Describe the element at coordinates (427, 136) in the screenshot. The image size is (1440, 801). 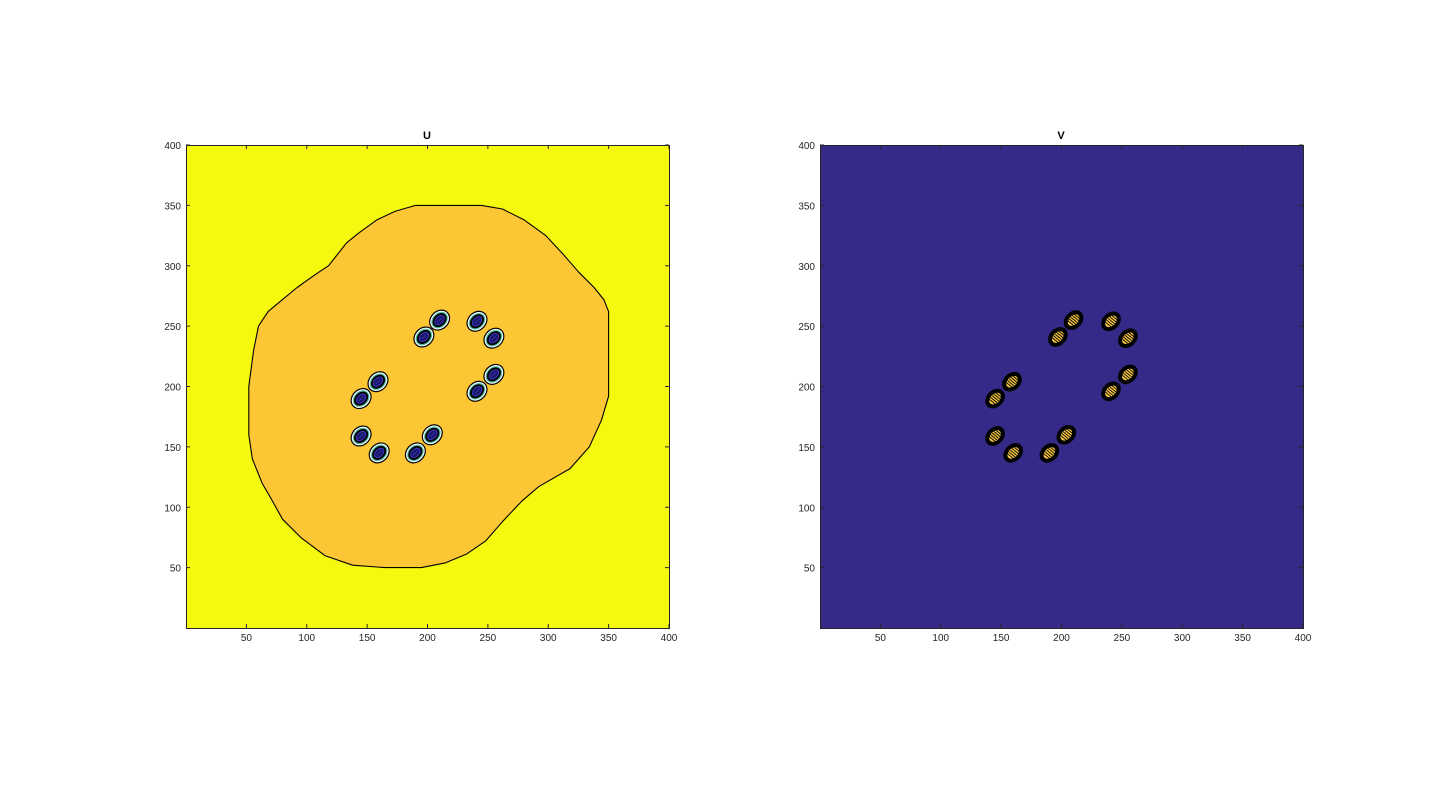
I see `panel-title-u: U` at that location.